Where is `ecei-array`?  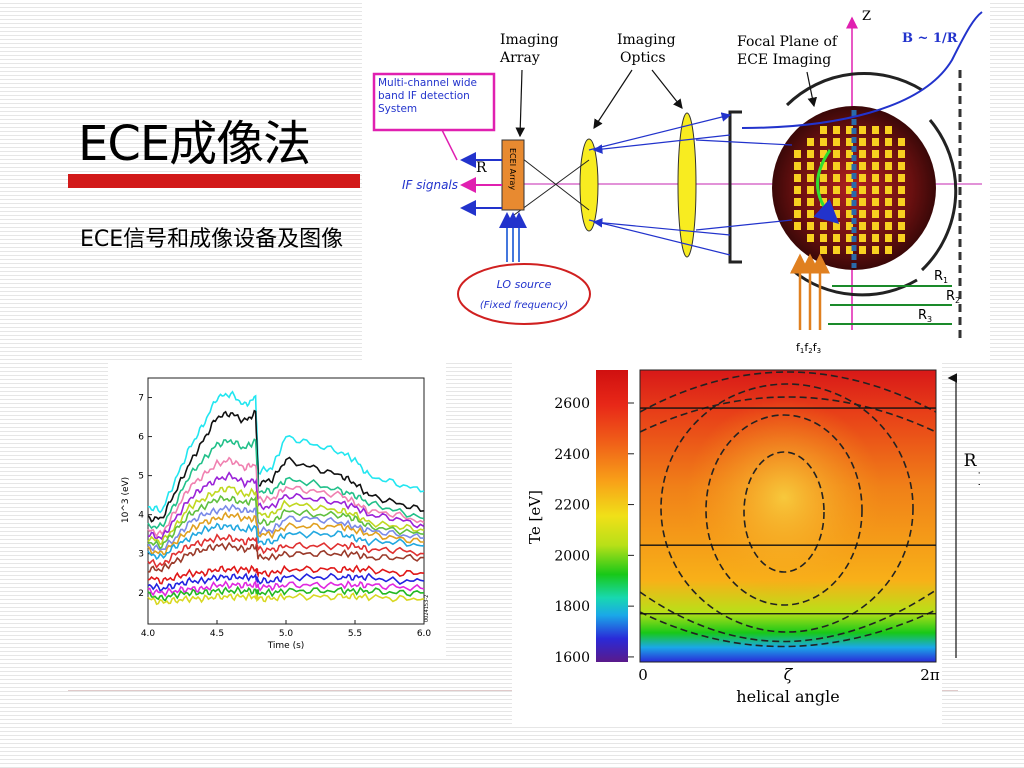 ecei-array is located at coordinates (513, 175).